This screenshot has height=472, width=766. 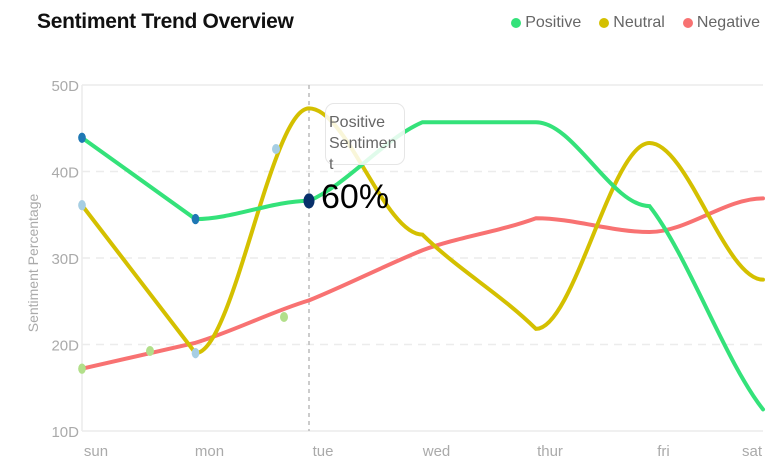 What do you see at coordinates (728, 22) in the screenshot?
I see `legend-label: Negative` at bounding box center [728, 22].